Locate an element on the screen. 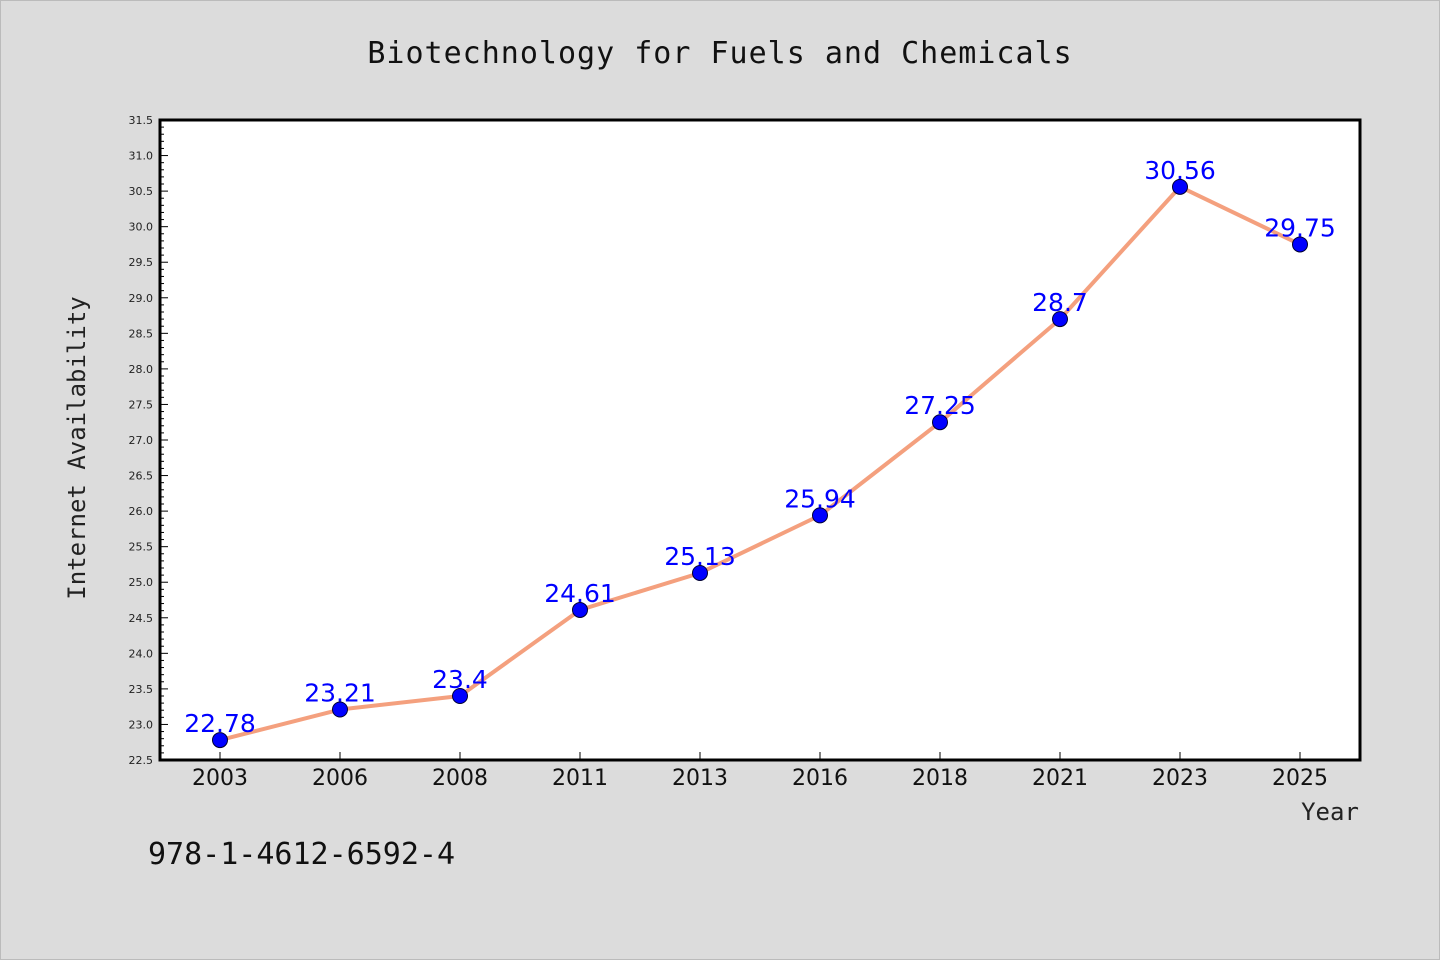 The height and width of the screenshot is (960, 1440). y-tick-label: 27.0 is located at coordinates (141, 440).